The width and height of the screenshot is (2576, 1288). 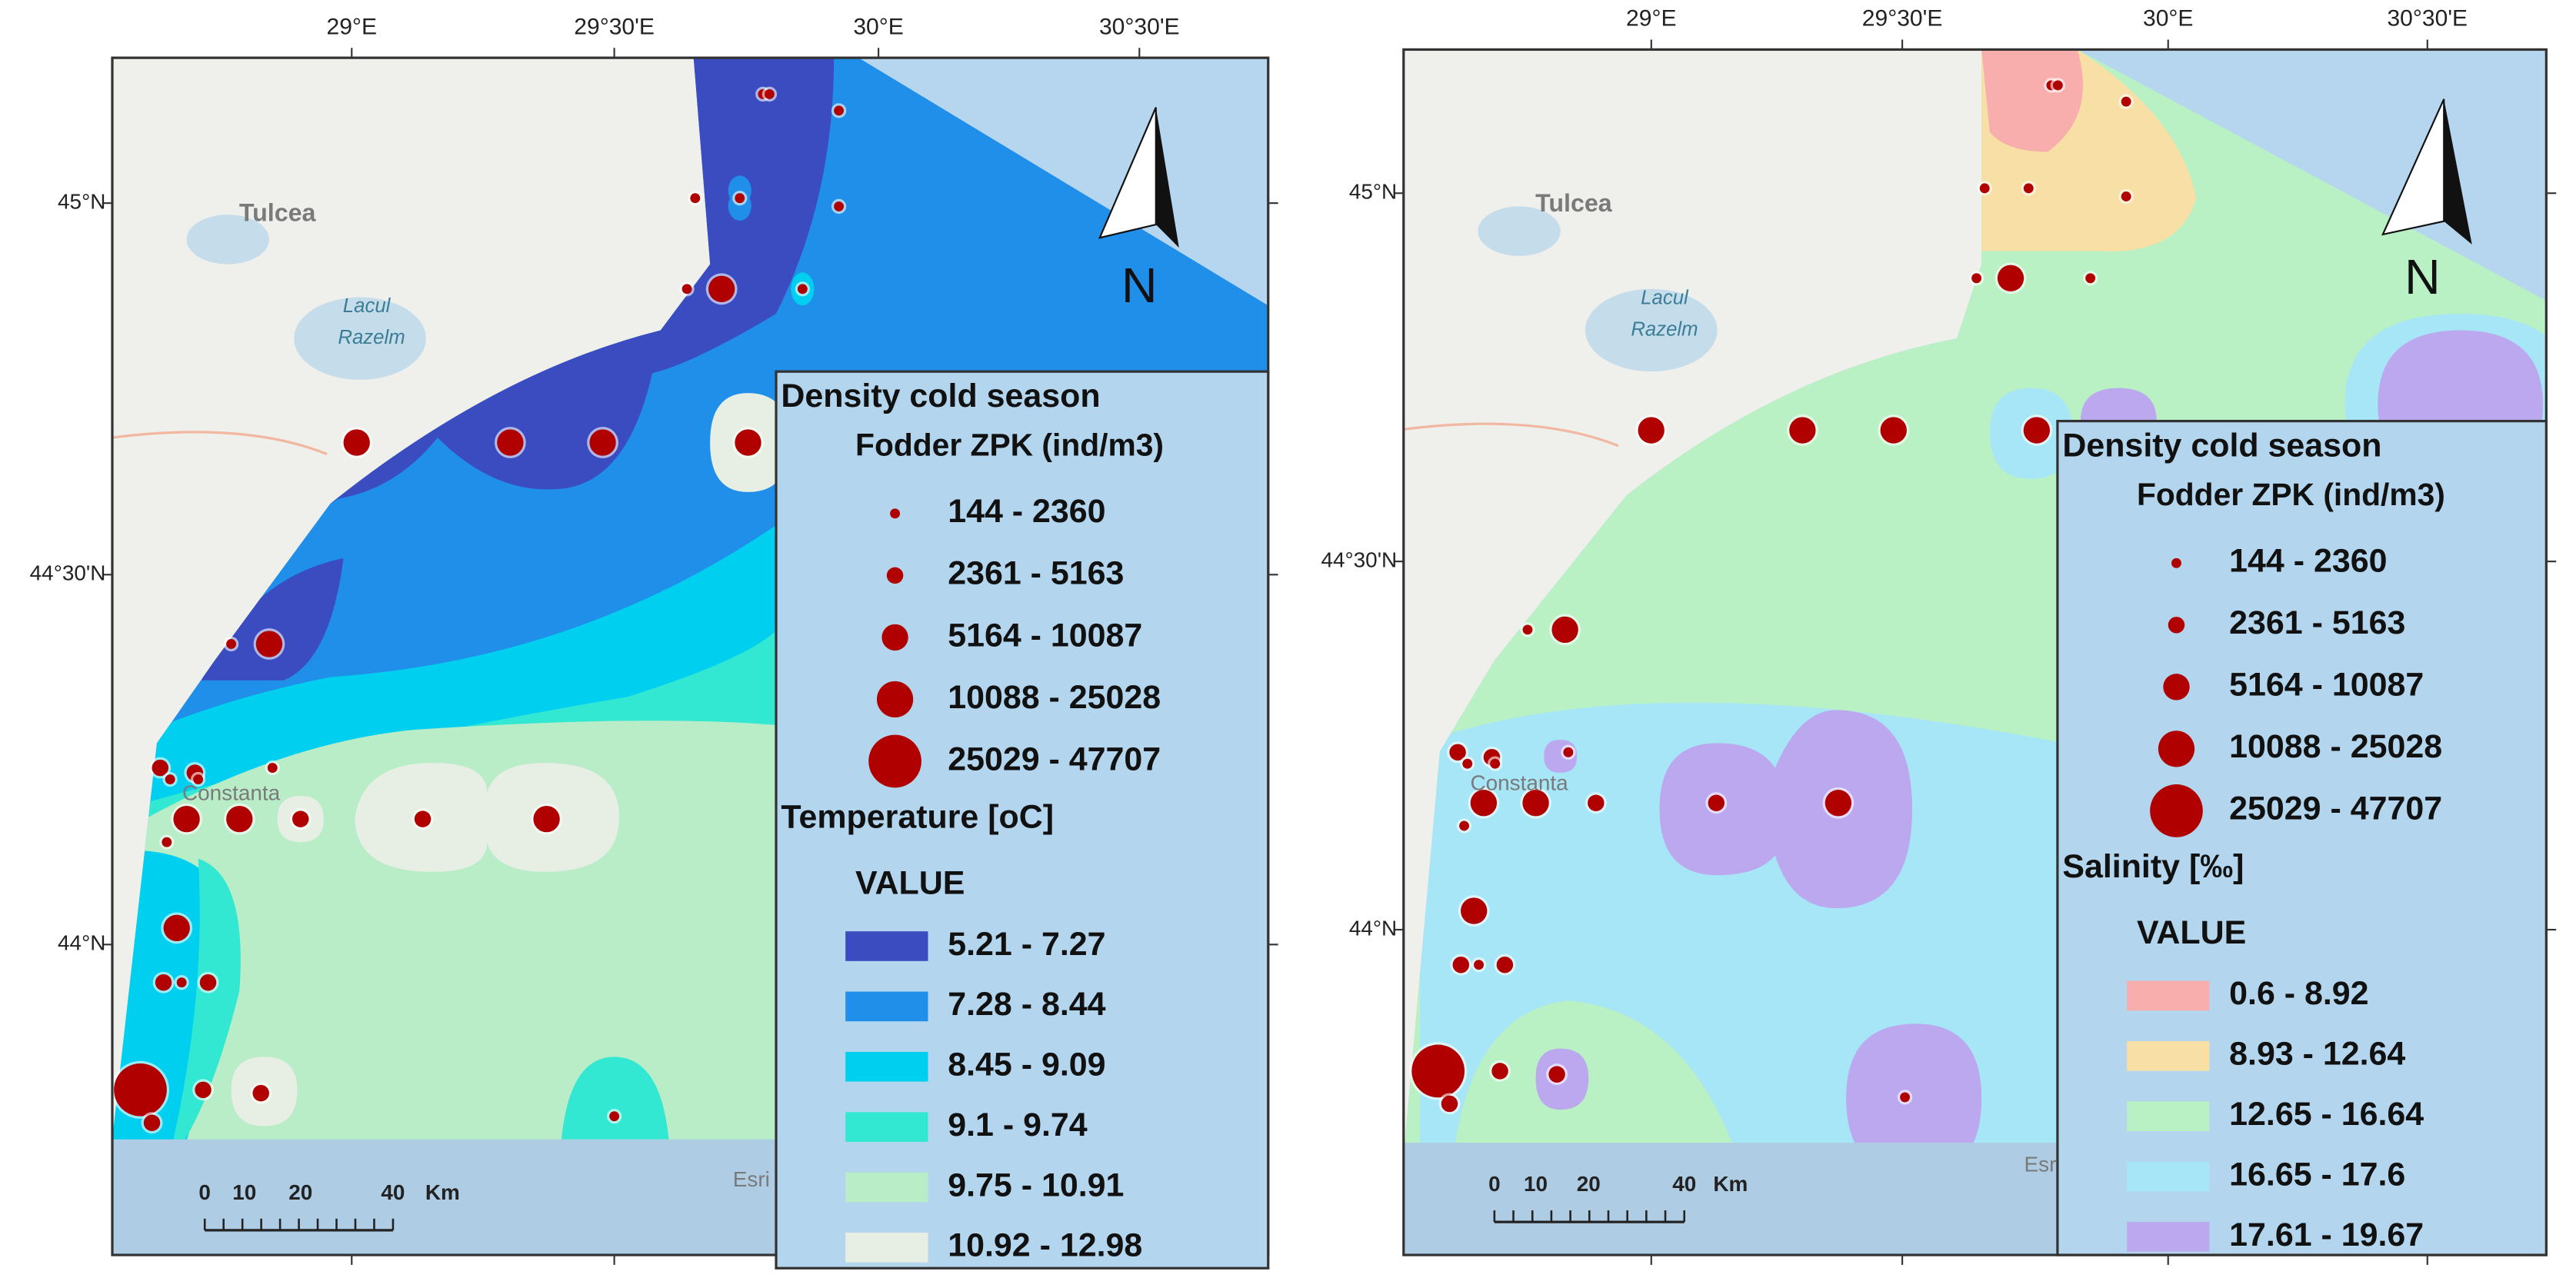 I want to click on legend-size-class: 10088 - 25028, so click(x=2335, y=746).